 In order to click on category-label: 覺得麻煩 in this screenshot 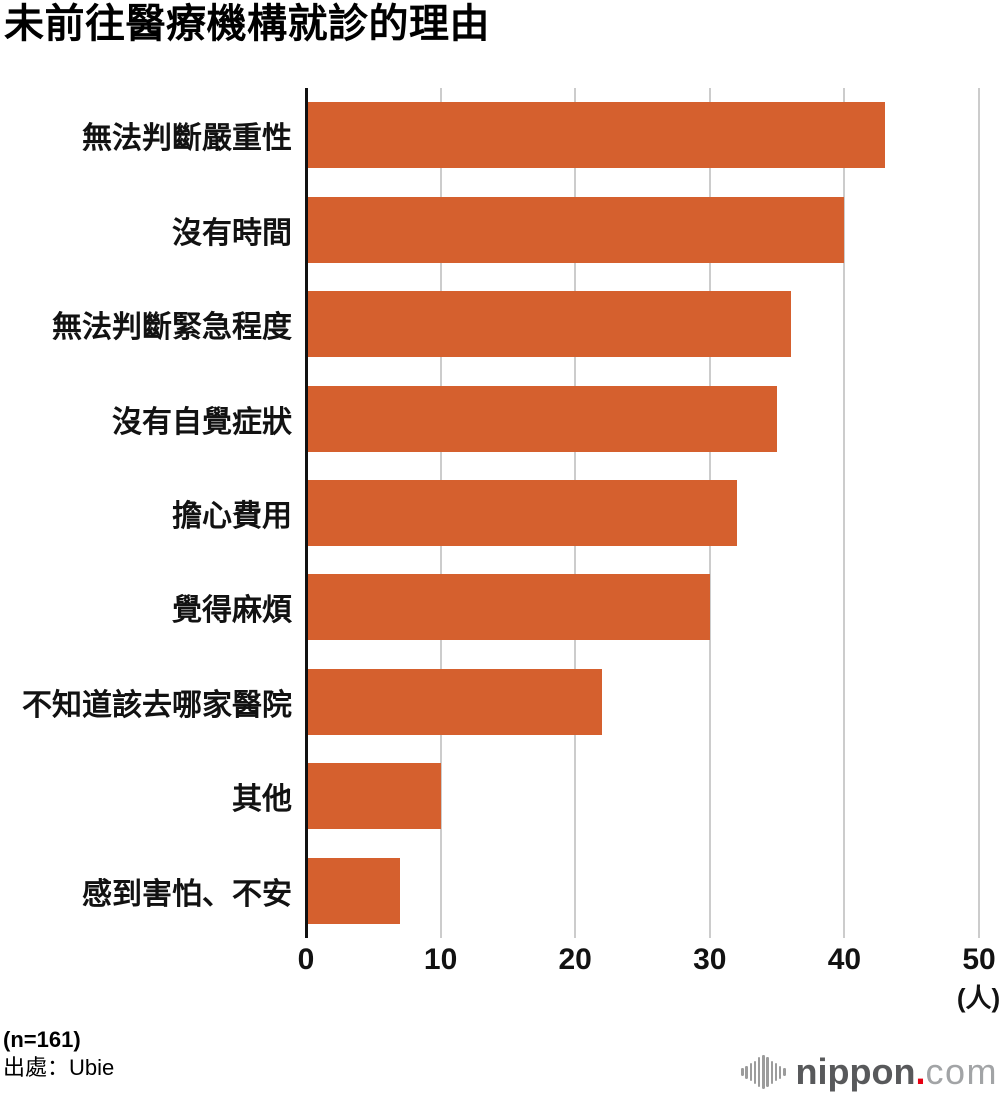, I will do `click(232, 611)`.